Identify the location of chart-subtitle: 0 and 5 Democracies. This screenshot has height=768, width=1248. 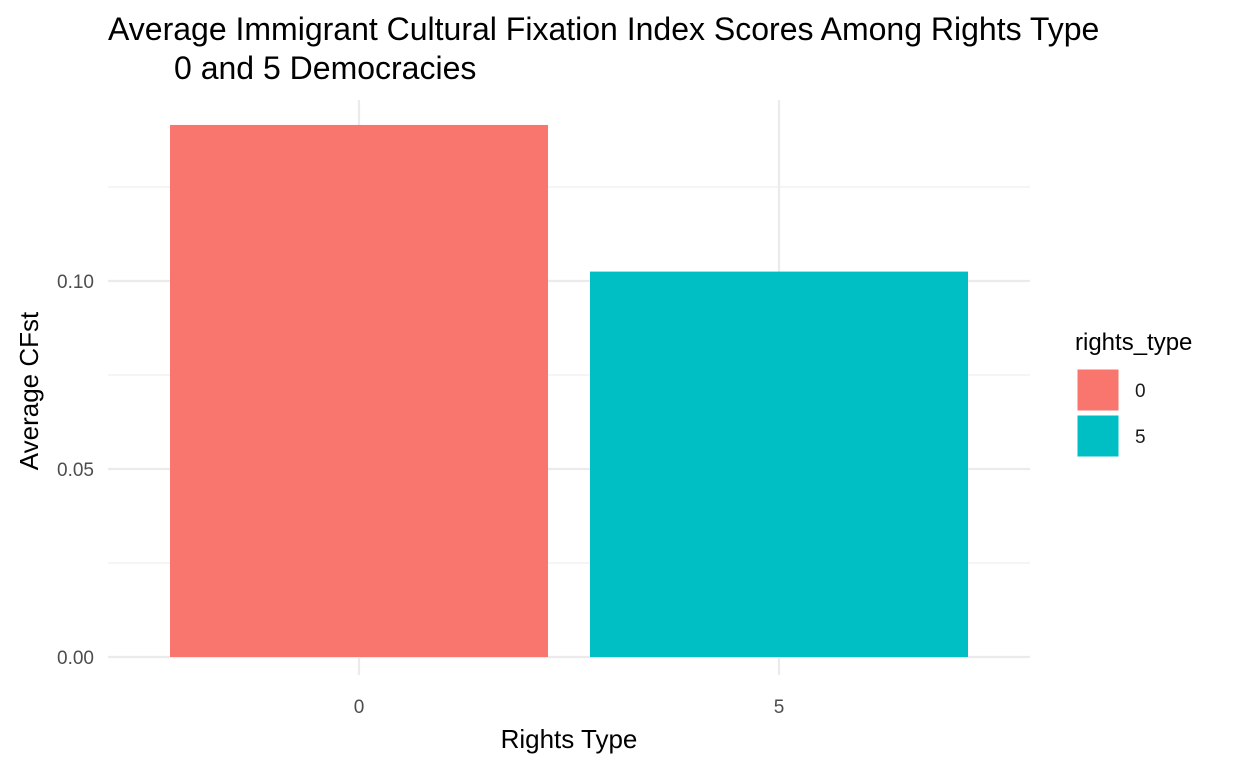
(325, 68).